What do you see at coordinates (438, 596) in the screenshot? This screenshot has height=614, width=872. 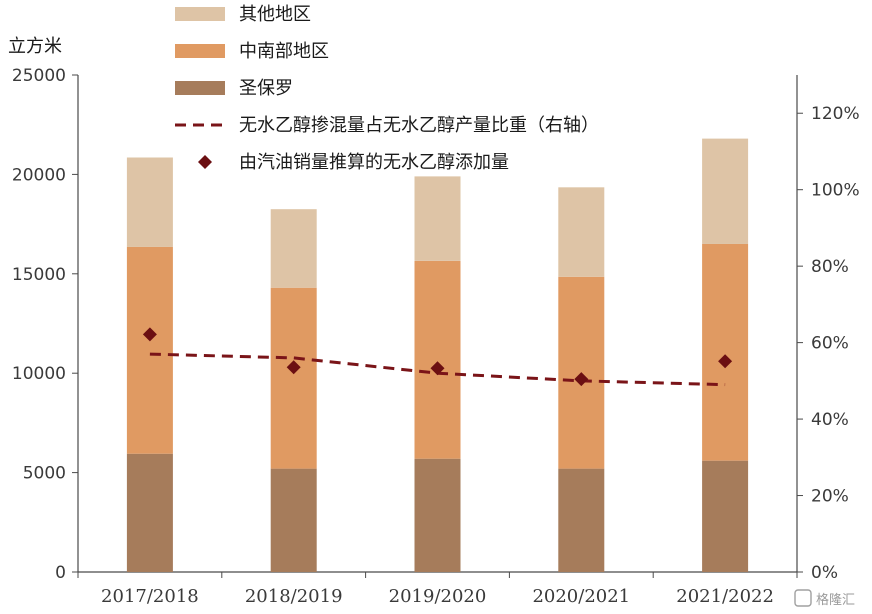 I see `x-category-label: 2019/2020` at bounding box center [438, 596].